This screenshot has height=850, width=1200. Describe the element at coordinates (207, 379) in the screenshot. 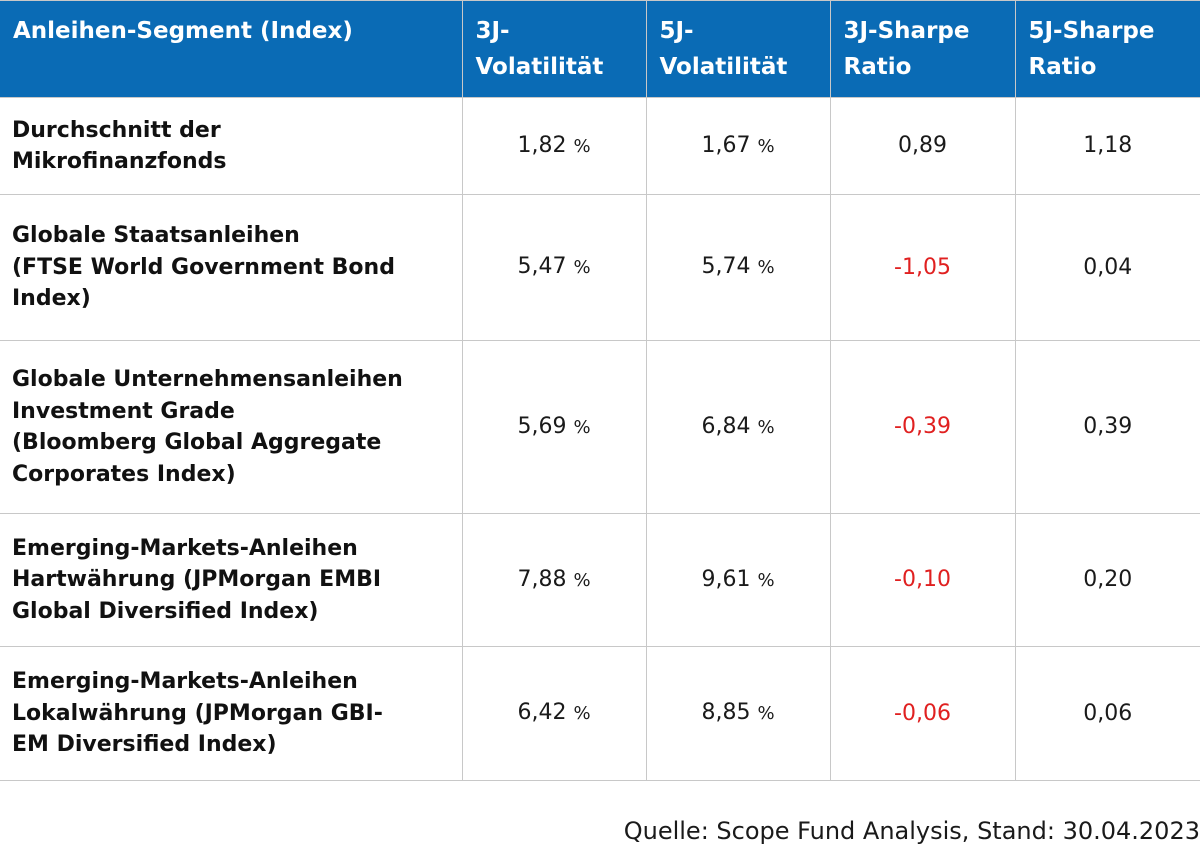

I see `segment-label-line: Globale Unternehmensanleihen` at that location.